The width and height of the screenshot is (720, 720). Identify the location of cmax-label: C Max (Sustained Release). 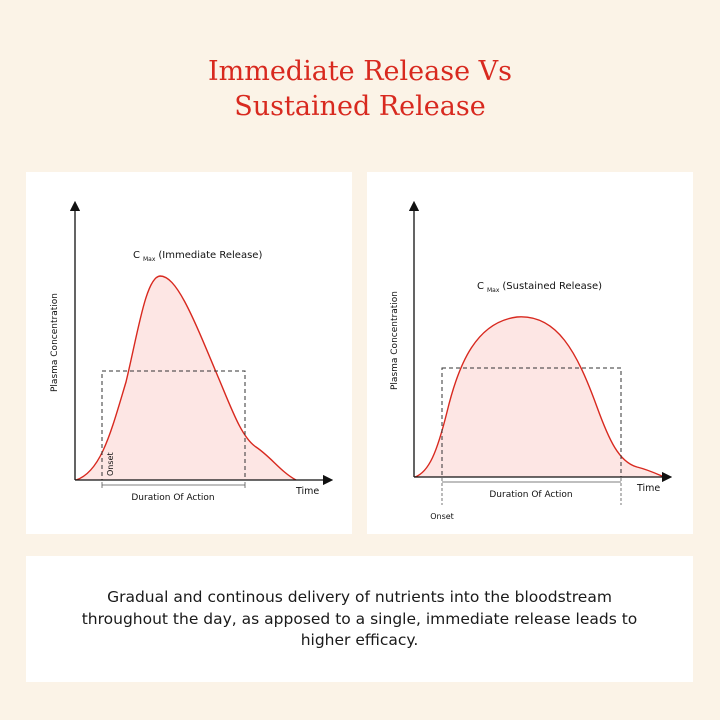
(539, 287).